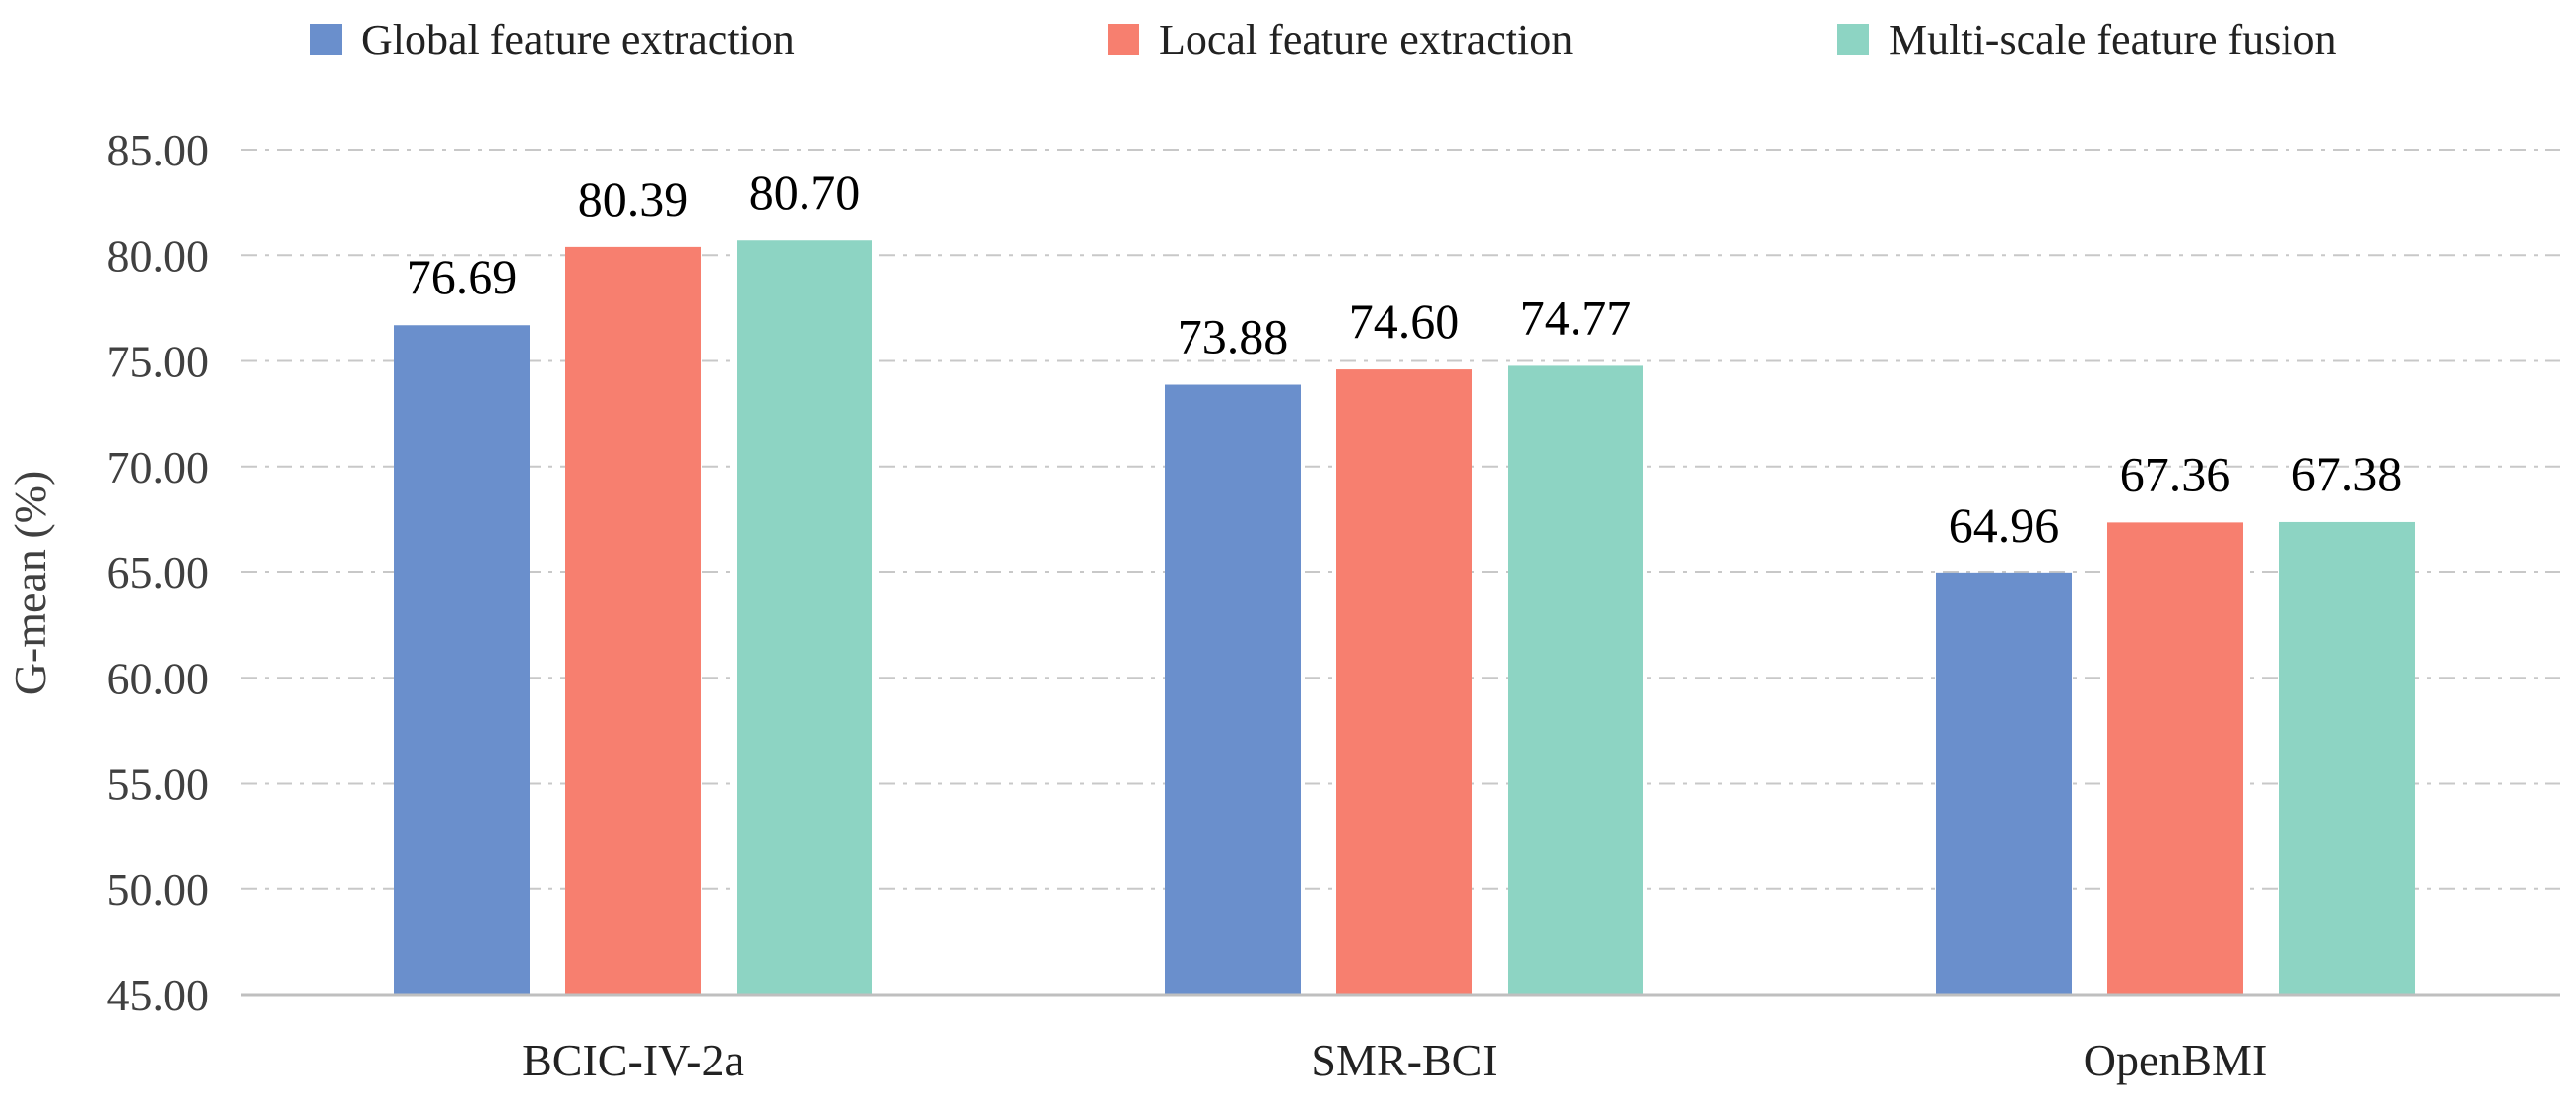 This screenshot has height=1099, width=2576. Describe the element at coordinates (158, 256) in the screenshot. I see `y-tick-label: 80.00` at that location.